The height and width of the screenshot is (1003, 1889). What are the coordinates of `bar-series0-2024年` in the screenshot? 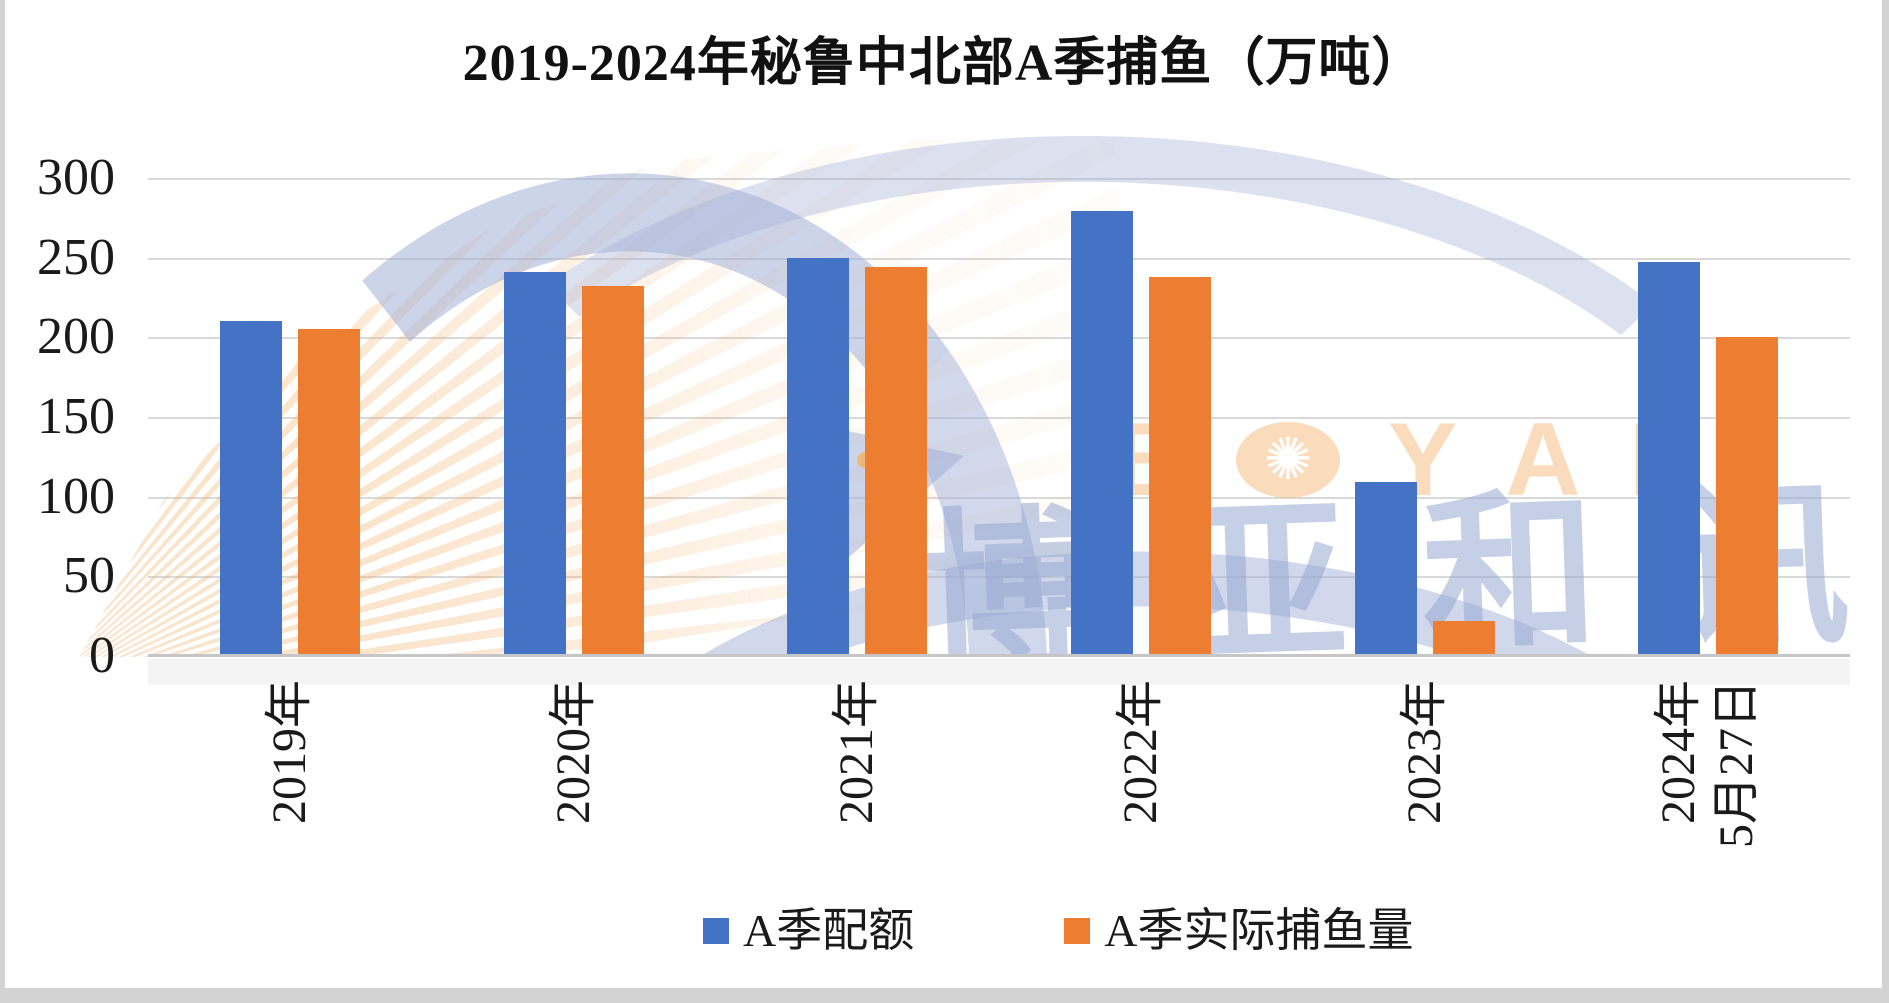 It's located at (1669, 459).